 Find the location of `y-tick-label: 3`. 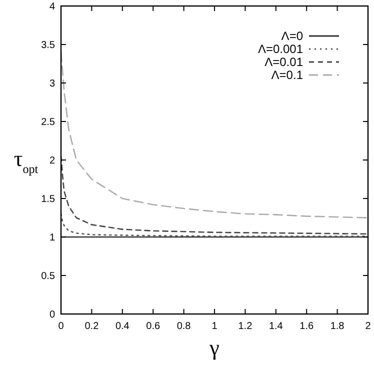

y-tick-label: 3 is located at coordinates (52, 84).